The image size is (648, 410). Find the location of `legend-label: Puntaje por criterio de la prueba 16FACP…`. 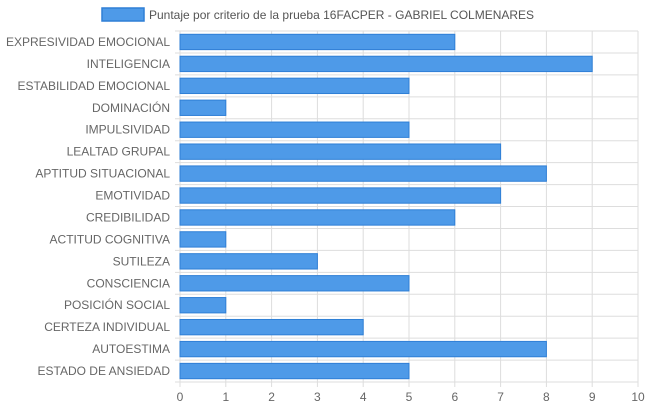

legend-label: Puntaje por criterio de la prueba 16FACP… is located at coordinates (341, 15).